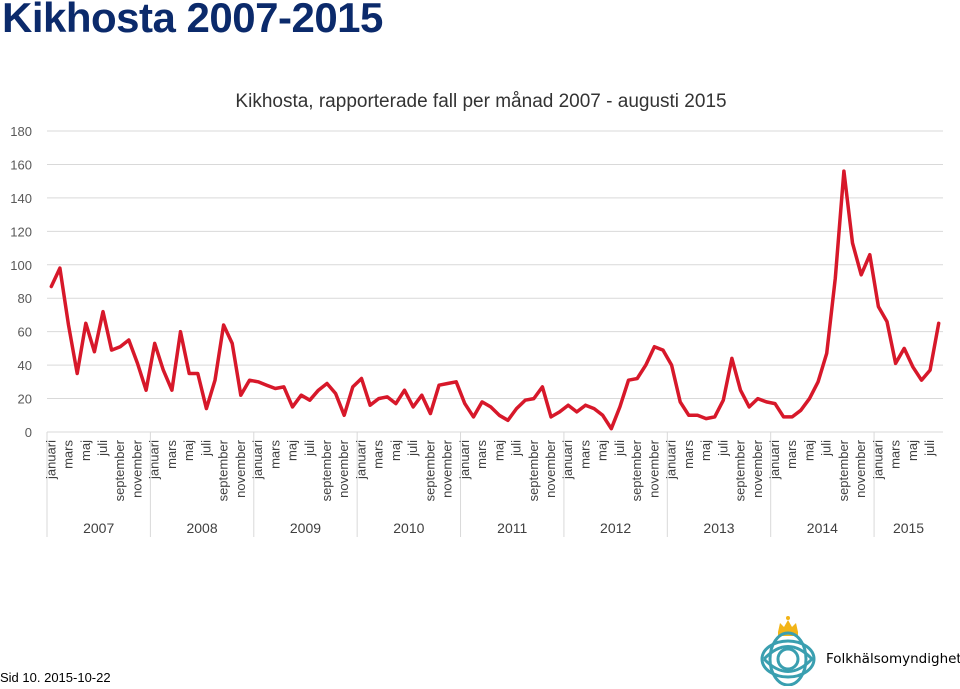 The image size is (960, 689). What do you see at coordinates (21, 282) in the screenshot?
I see `y-axis: 0 20 40 60 80 100 120 140 160 180` at bounding box center [21, 282].